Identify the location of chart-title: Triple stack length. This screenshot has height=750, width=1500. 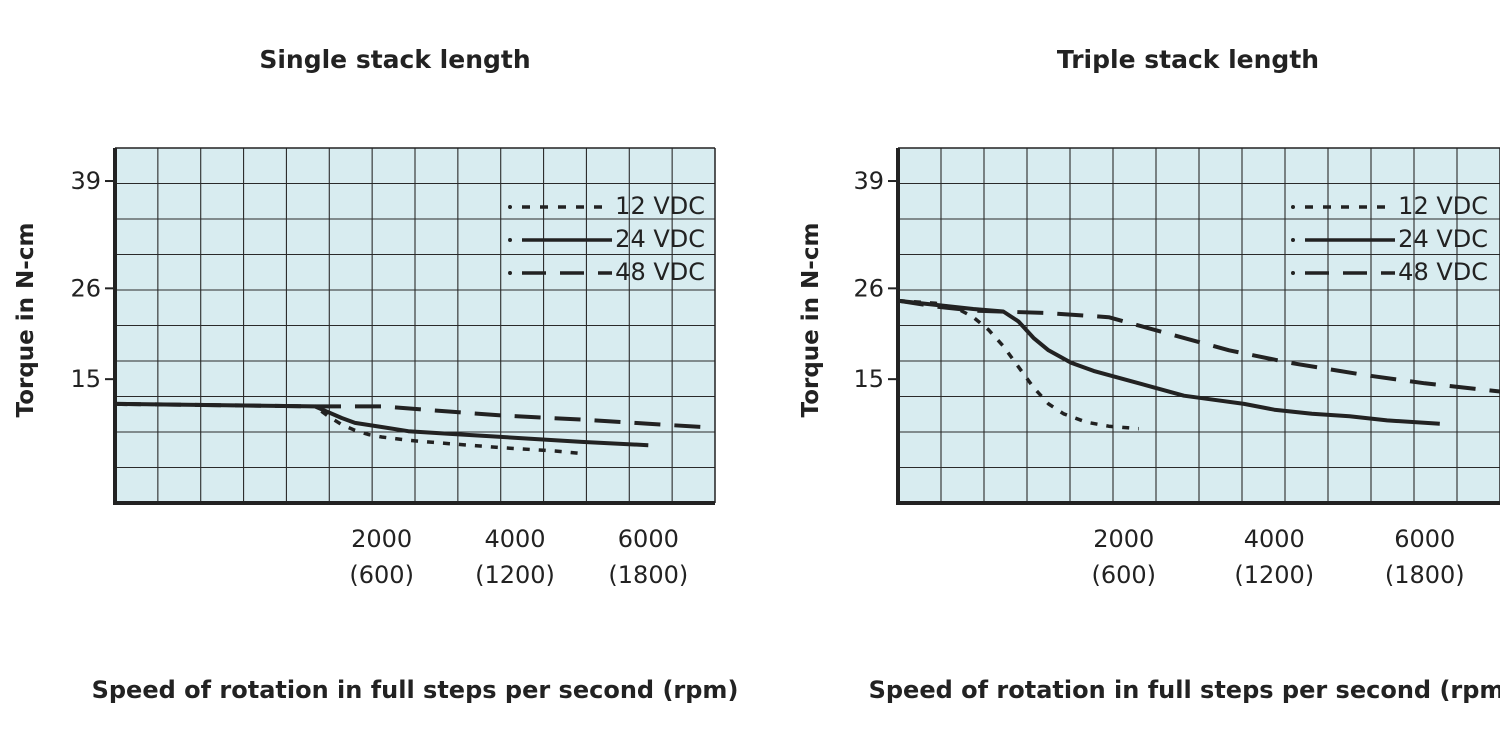
(1188, 59).